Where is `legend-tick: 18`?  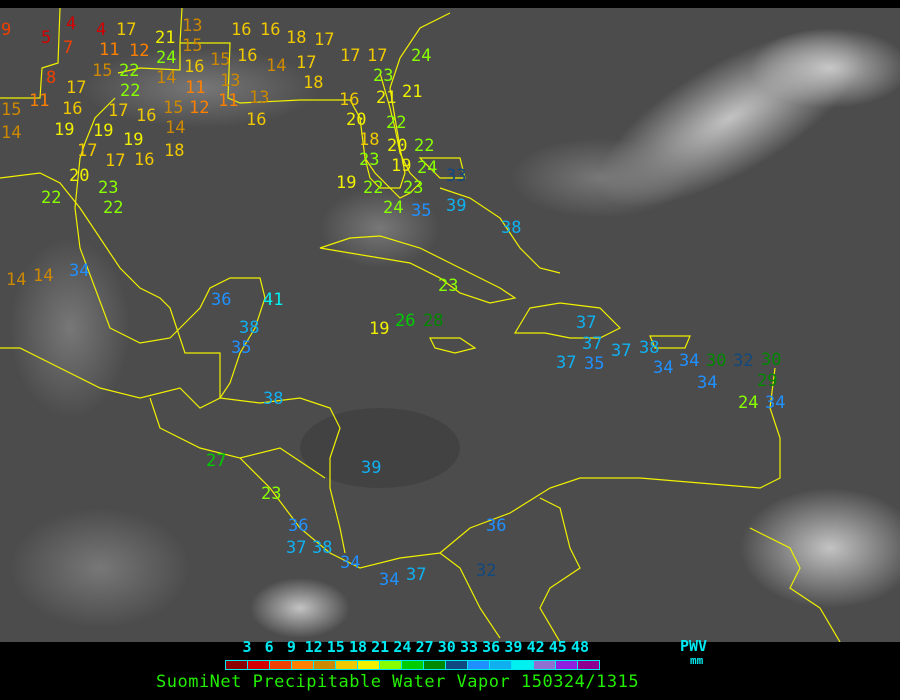
legend-tick: 18 is located at coordinates (358, 647).